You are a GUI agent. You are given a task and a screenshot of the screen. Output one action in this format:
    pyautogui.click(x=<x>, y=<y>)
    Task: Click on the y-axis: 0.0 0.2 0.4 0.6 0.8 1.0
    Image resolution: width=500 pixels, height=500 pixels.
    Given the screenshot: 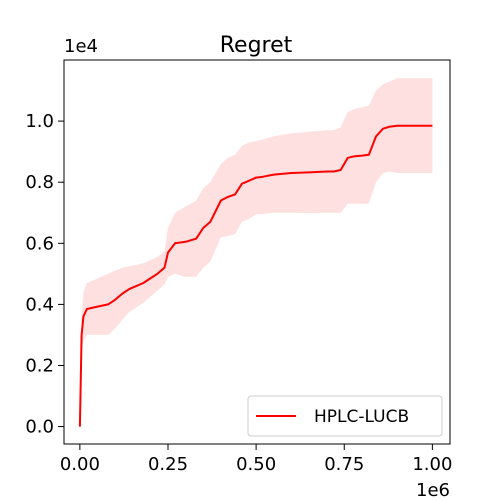 What is the action you would take?
    pyautogui.click(x=44, y=274)
    